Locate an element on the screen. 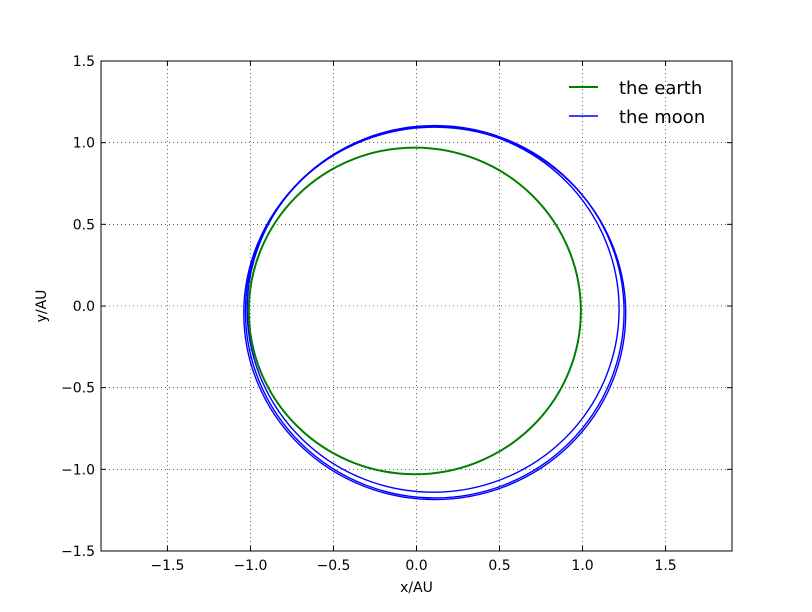  y-tick-label: 0.0 is located at coordinates (84, 307).